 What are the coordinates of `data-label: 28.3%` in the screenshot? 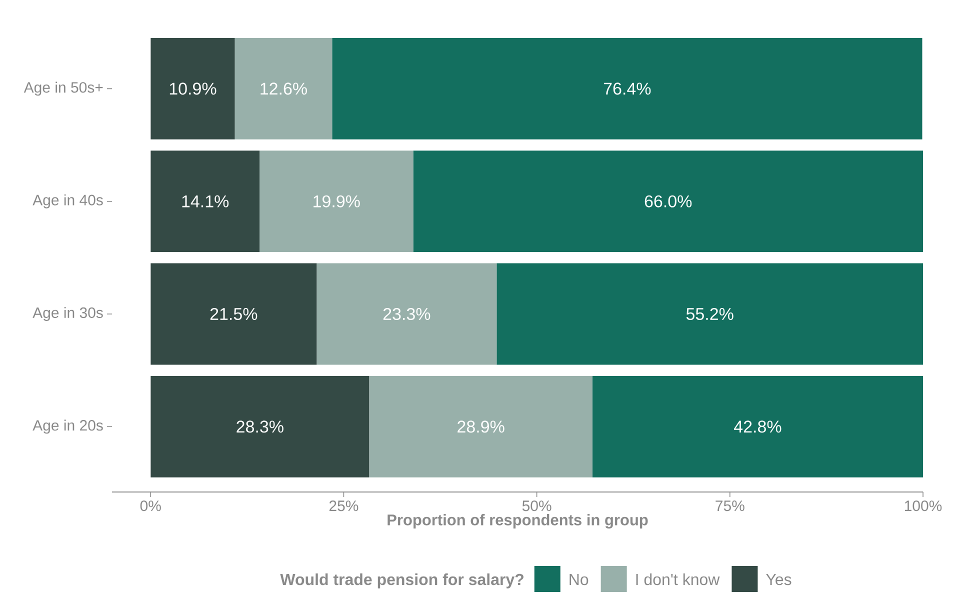 It's located at (260, 426).